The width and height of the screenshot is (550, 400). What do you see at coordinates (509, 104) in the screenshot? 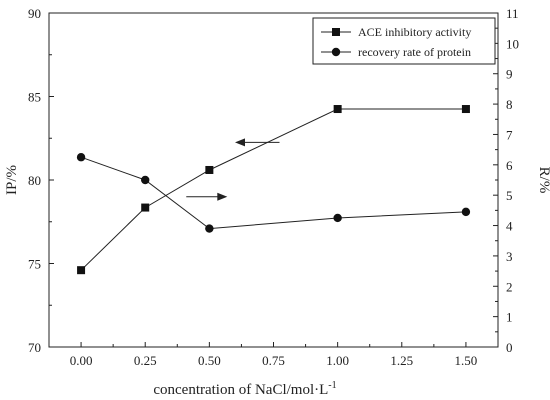
I see `y-right-tick-label: 8` at bounding box center [509, 104].